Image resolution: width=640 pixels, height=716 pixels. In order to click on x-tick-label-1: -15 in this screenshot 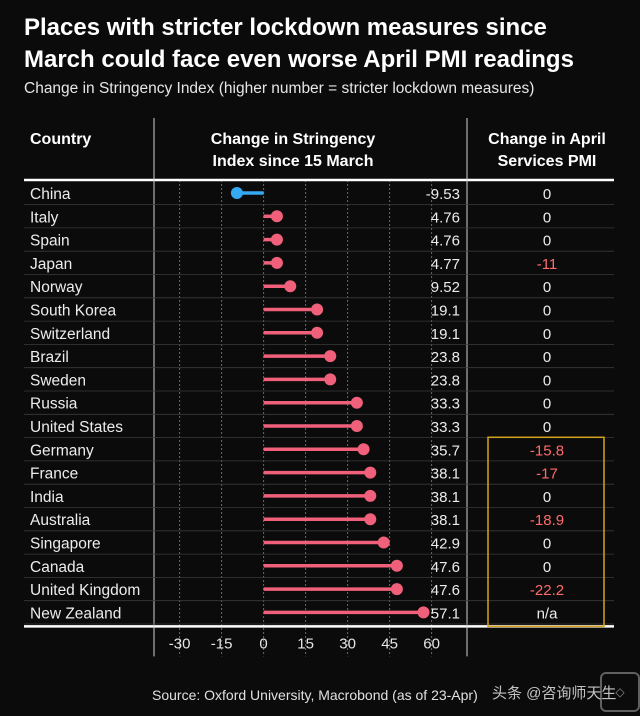, I will do `click(222, 643)`.